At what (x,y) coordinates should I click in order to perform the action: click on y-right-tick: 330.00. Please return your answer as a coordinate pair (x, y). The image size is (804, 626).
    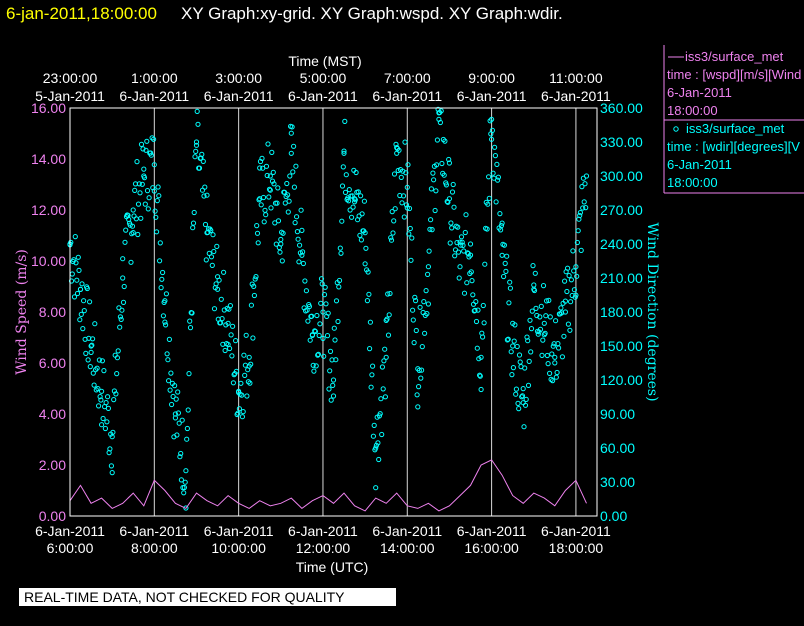
    Looking at the image, I should click on (621, 142).